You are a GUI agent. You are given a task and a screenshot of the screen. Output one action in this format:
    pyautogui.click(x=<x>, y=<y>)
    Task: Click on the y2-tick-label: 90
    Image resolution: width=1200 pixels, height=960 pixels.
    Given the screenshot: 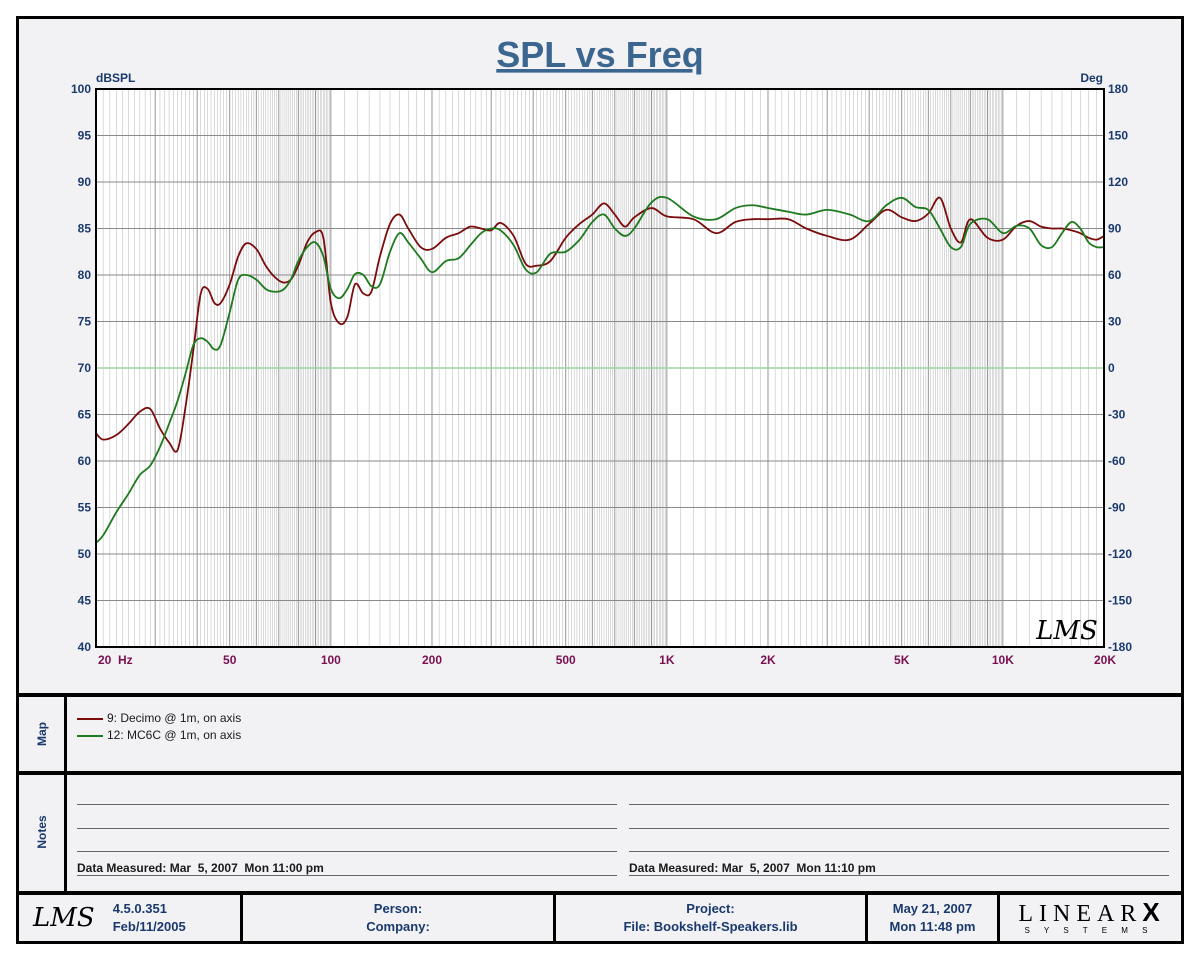 What is the action you would take?
    pyautogui.click(x=1115, y=229)
    